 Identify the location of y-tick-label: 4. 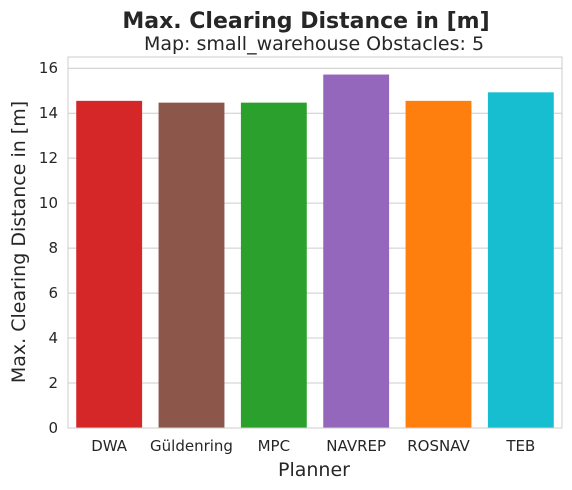
(53, 338).